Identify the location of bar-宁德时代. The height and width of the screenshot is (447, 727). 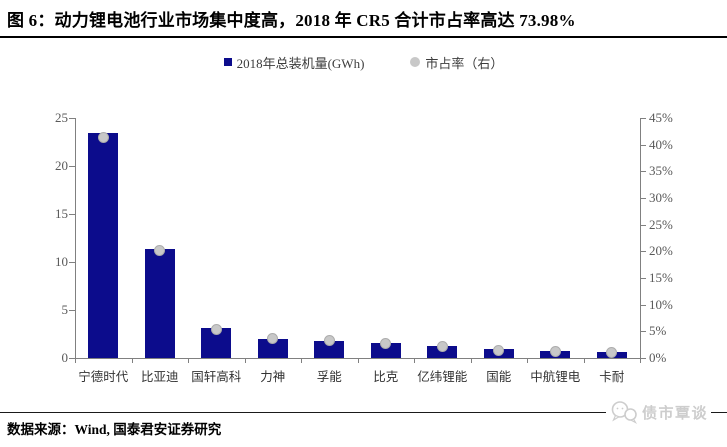
(103, 245).